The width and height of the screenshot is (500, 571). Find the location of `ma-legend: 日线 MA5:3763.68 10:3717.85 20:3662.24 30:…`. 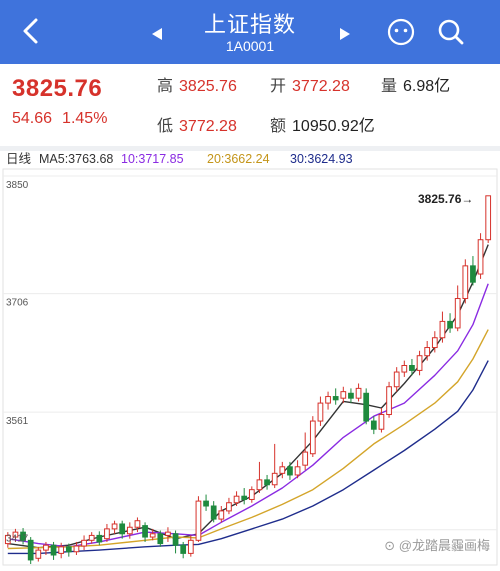

ma-legend: 日线 MA5:3763.68 10:3717.85 20:3662.24 30:… is located at coordinates (250, 159).